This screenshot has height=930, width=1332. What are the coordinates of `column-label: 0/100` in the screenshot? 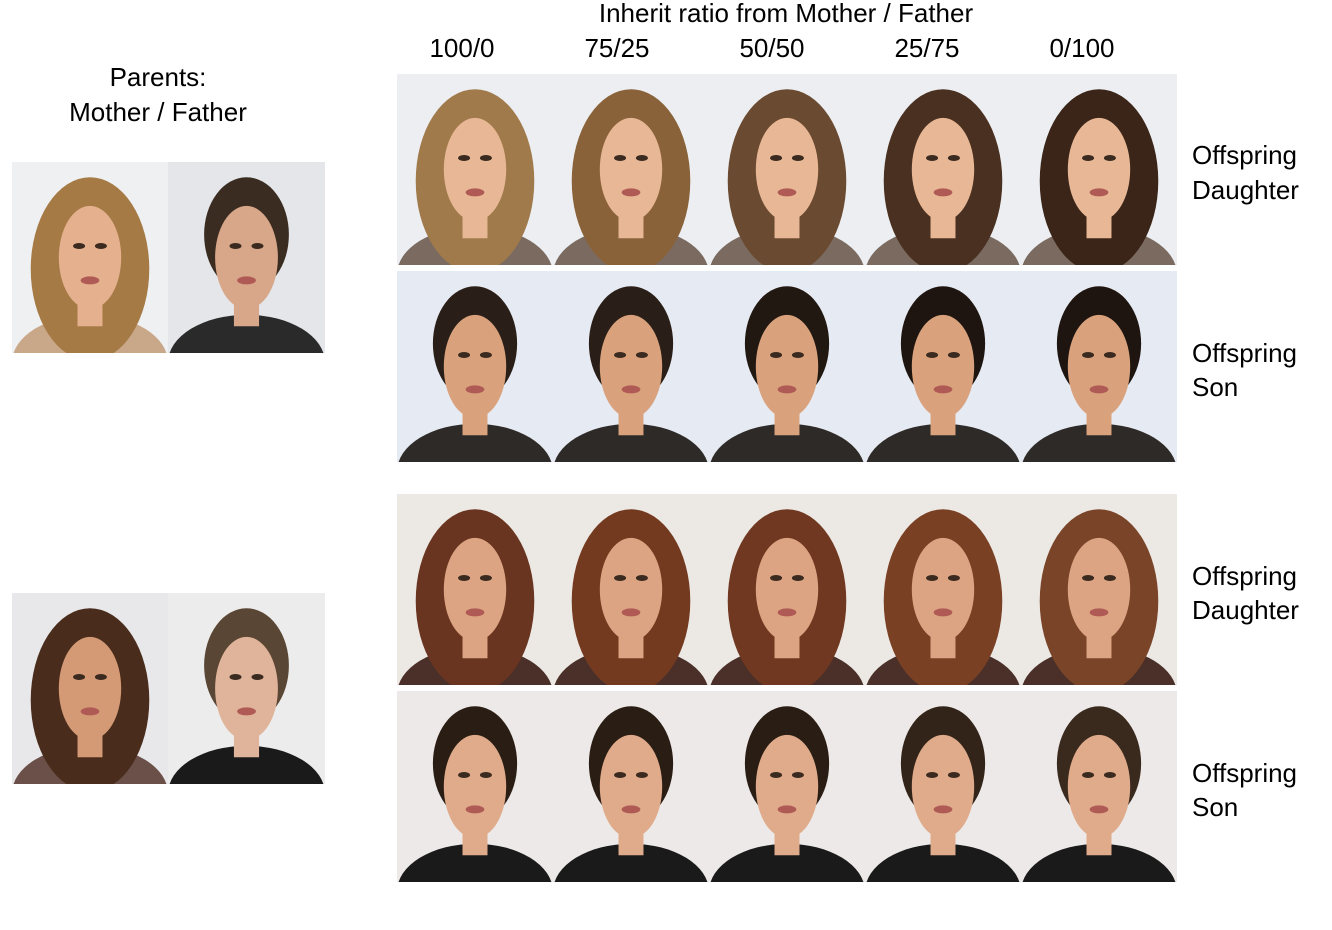 It's located at (1081, 48).